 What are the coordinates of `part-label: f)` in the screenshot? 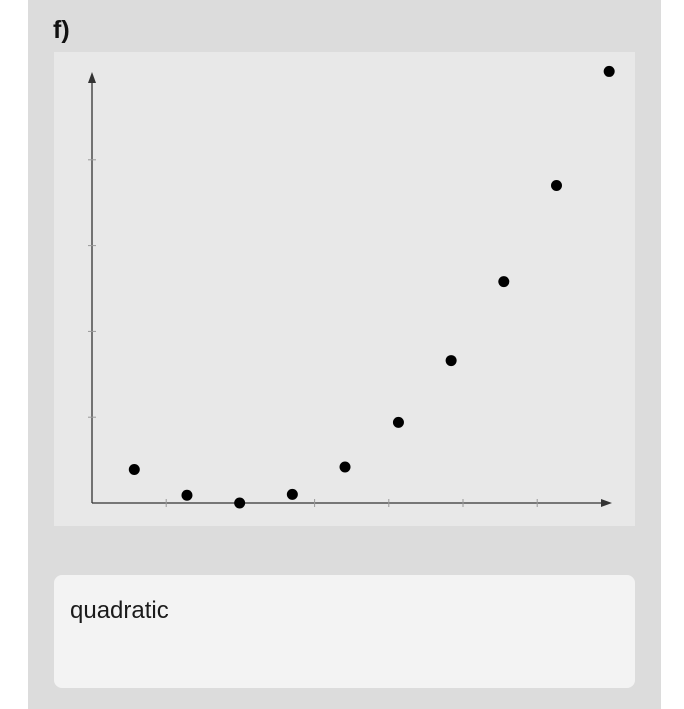 It's located at (61, 30).